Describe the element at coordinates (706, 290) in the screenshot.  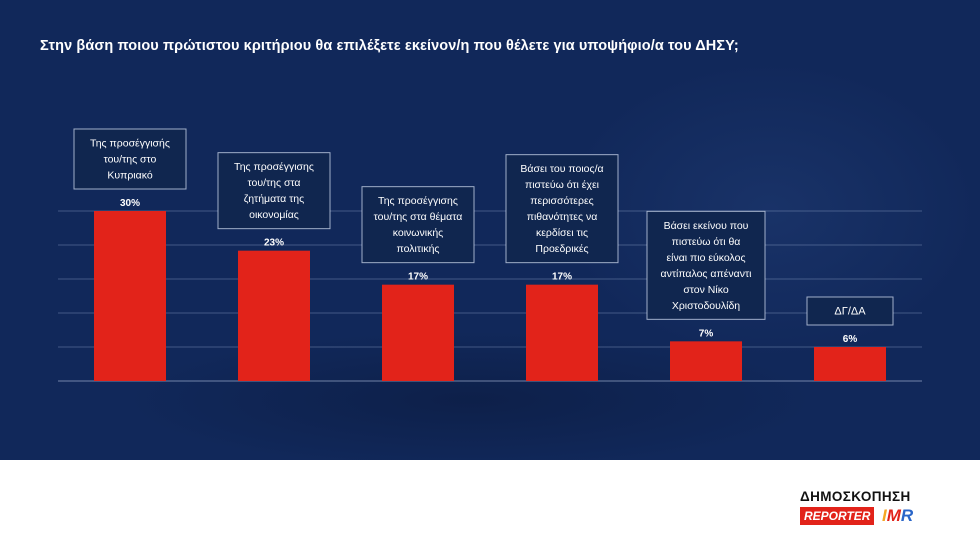
I see `category-label: στον Νίκο` at that location.